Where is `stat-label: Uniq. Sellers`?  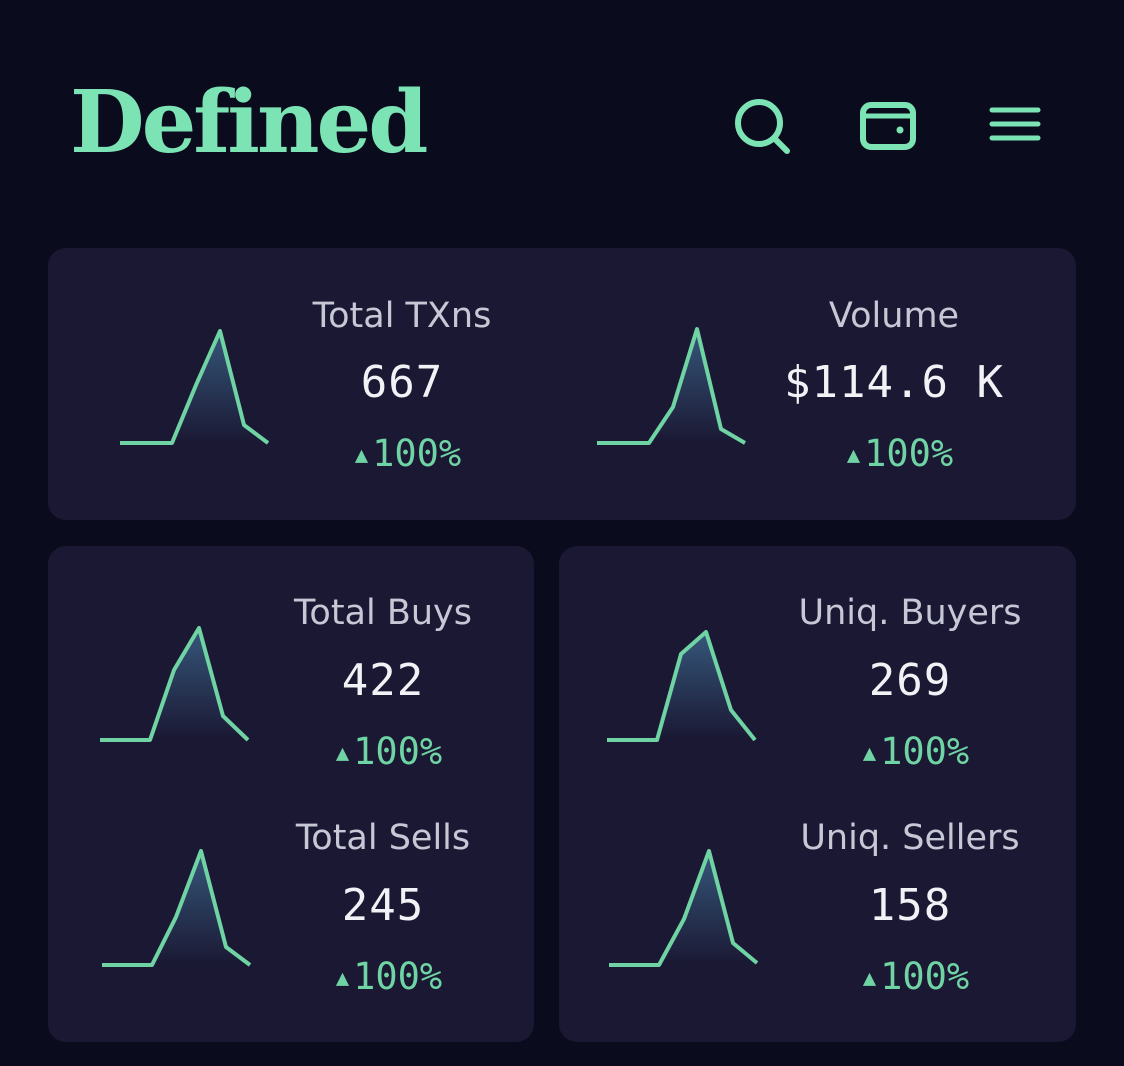 stat-label: Uniq. Sellers is located at coordinates (910, 838).